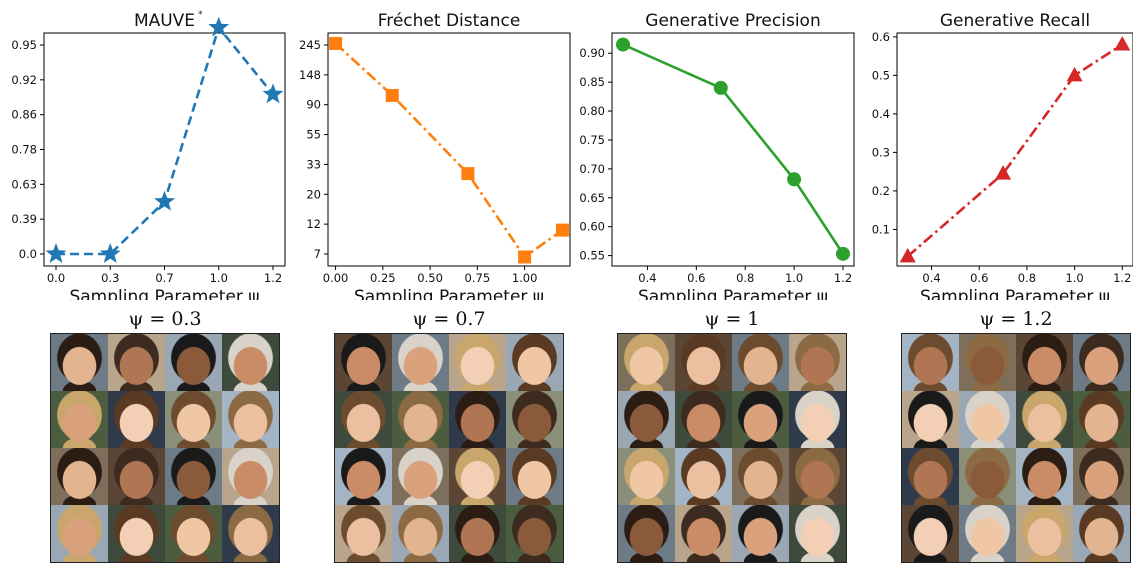 The width and height of the screenshot is (1133, 563). I want to click on y-tick-label: 0.3, so click(881, 152).